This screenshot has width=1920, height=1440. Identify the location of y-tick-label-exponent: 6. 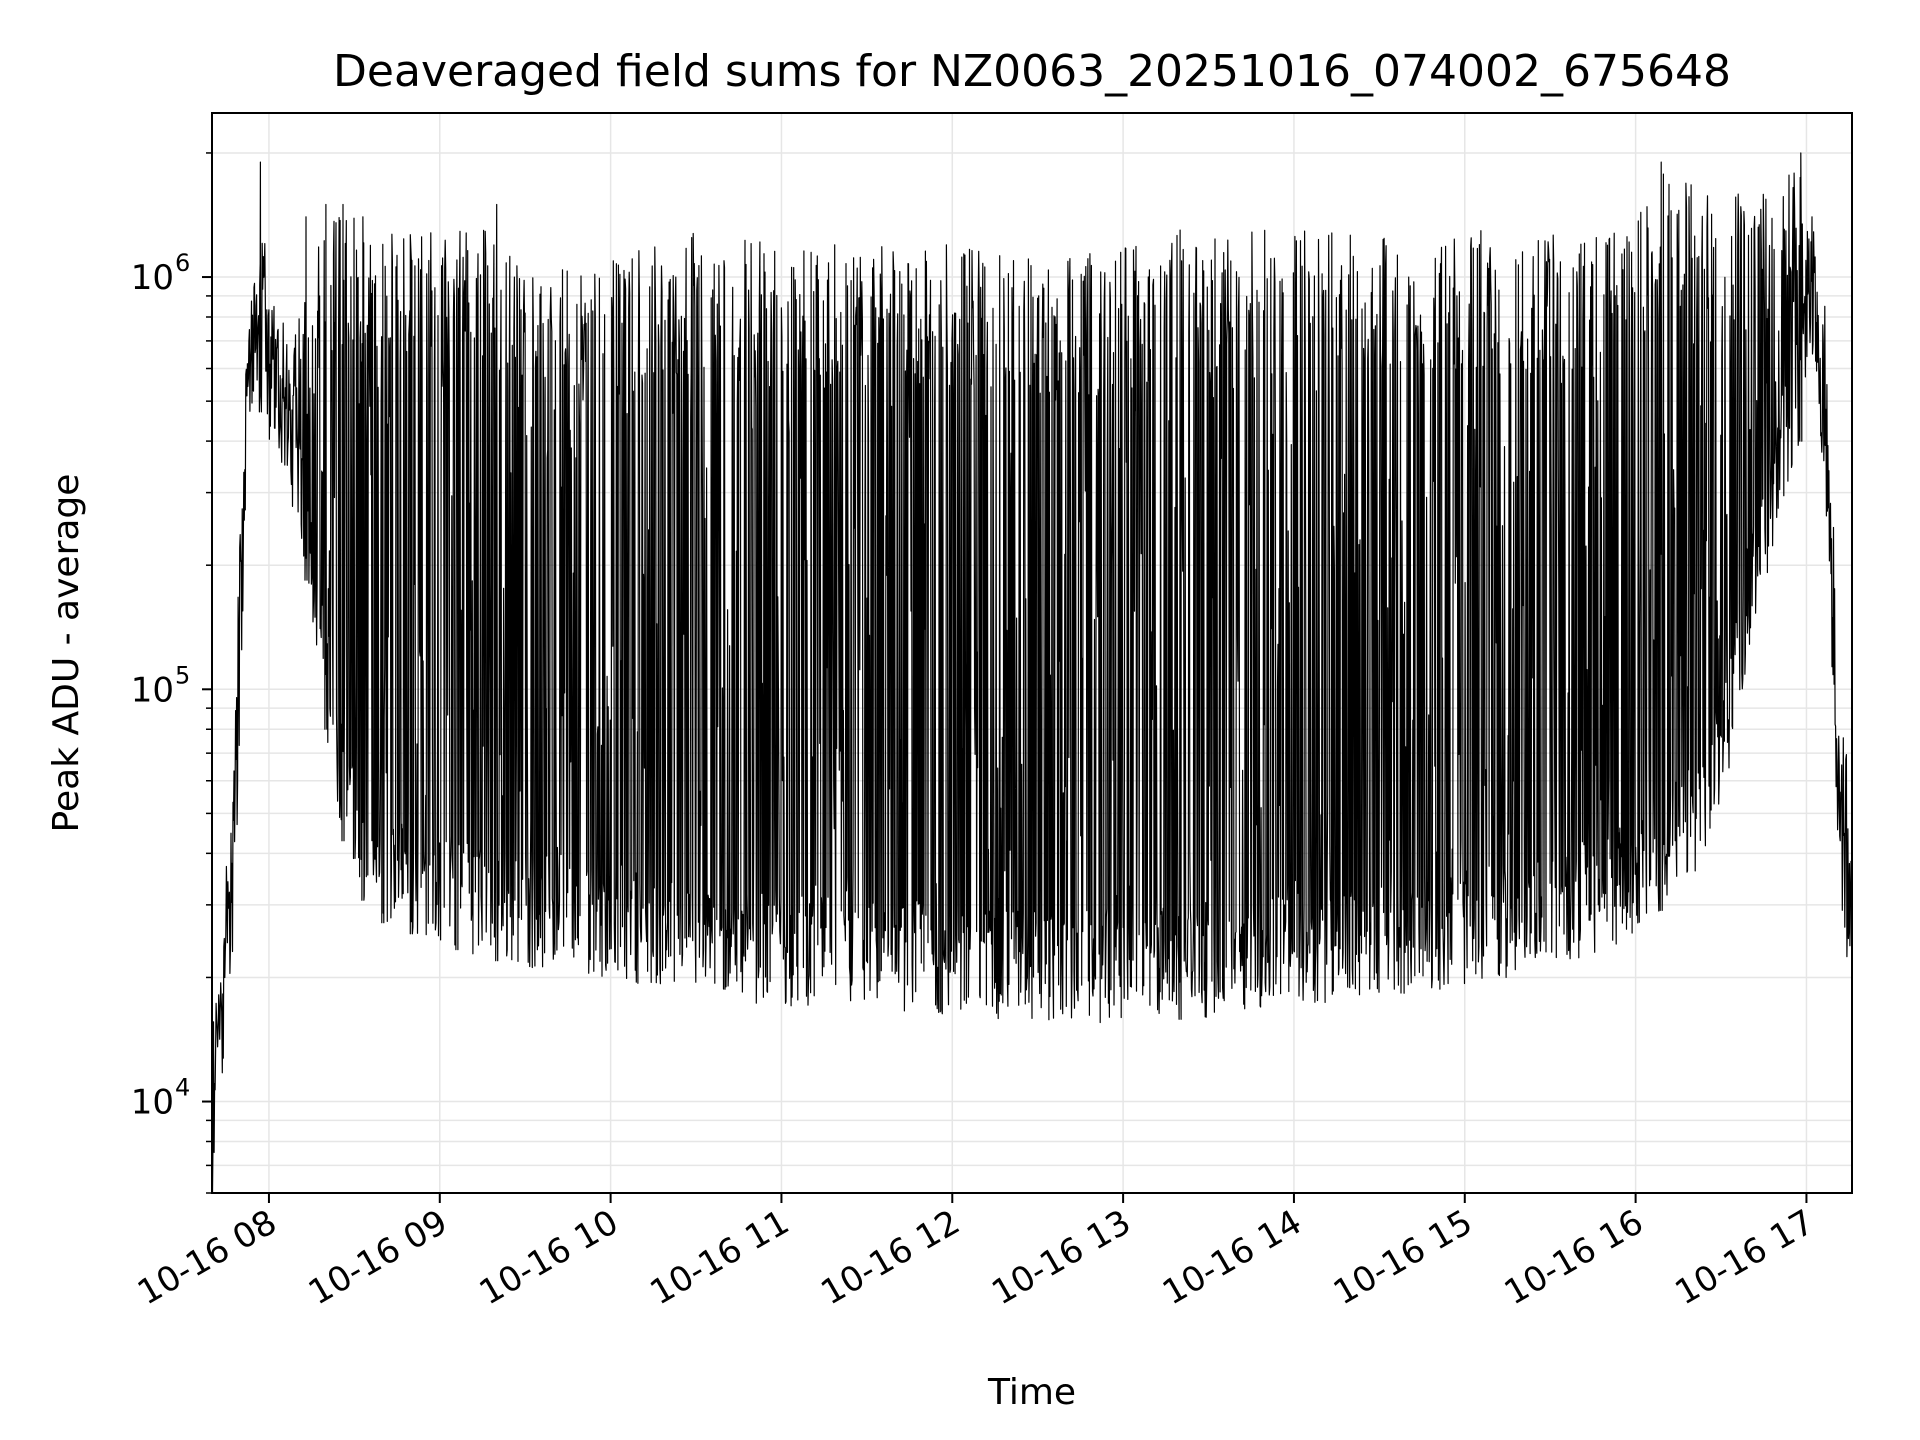
(182, 263).